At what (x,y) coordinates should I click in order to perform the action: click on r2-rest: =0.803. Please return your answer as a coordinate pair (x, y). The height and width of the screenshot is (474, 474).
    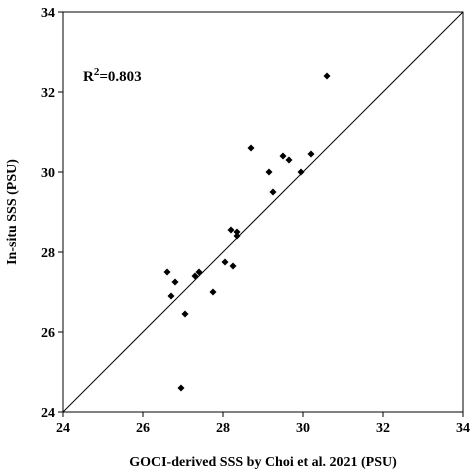
    Looking at the image, I should click on (120, 77).